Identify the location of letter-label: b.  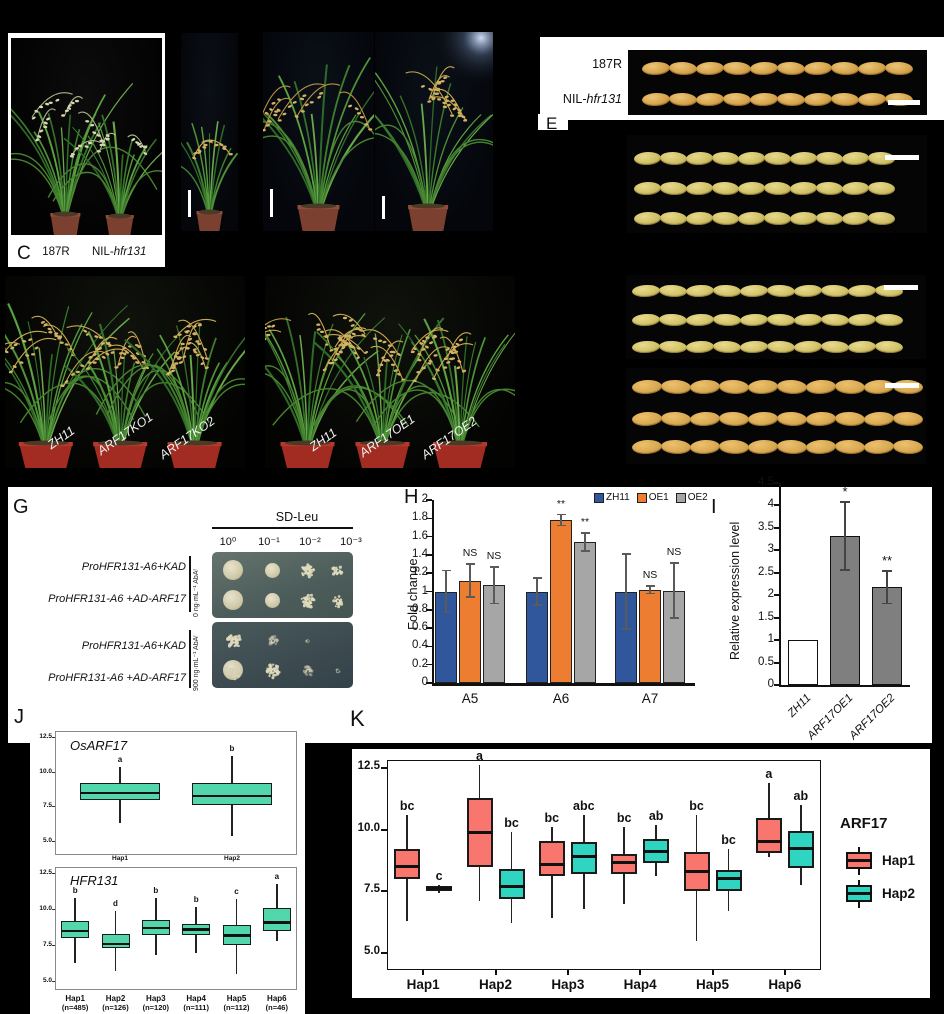
(75, 890).